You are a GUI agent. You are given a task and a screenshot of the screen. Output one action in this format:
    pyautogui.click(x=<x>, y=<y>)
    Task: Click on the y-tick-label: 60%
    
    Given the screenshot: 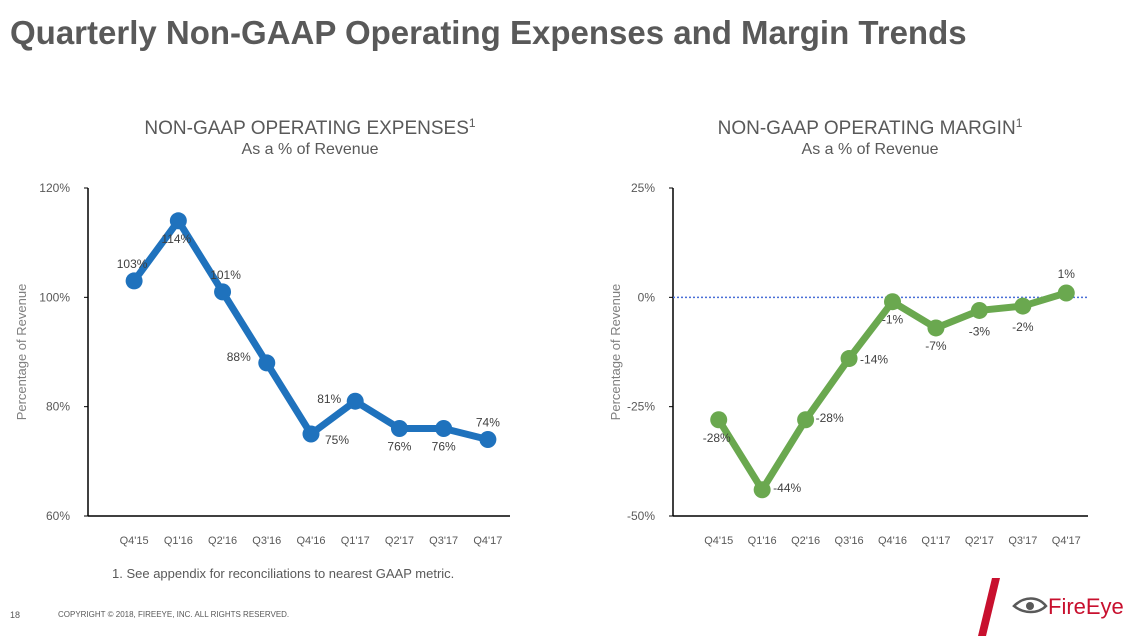 What is the action you would take?
    pyautogui.click(x=58, y=516)
    